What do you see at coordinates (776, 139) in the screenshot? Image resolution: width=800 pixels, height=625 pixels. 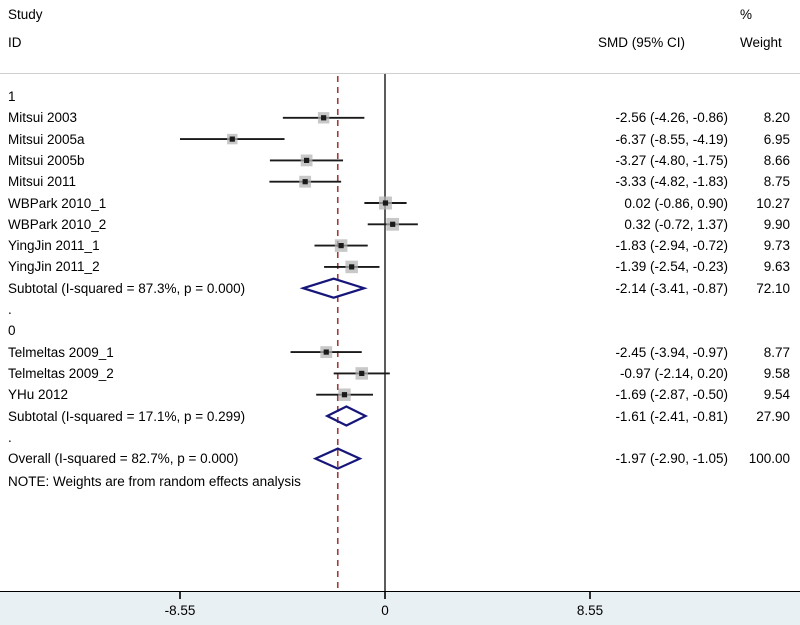 I see `weight-value: 6.95` at bounding box center [776, 139].